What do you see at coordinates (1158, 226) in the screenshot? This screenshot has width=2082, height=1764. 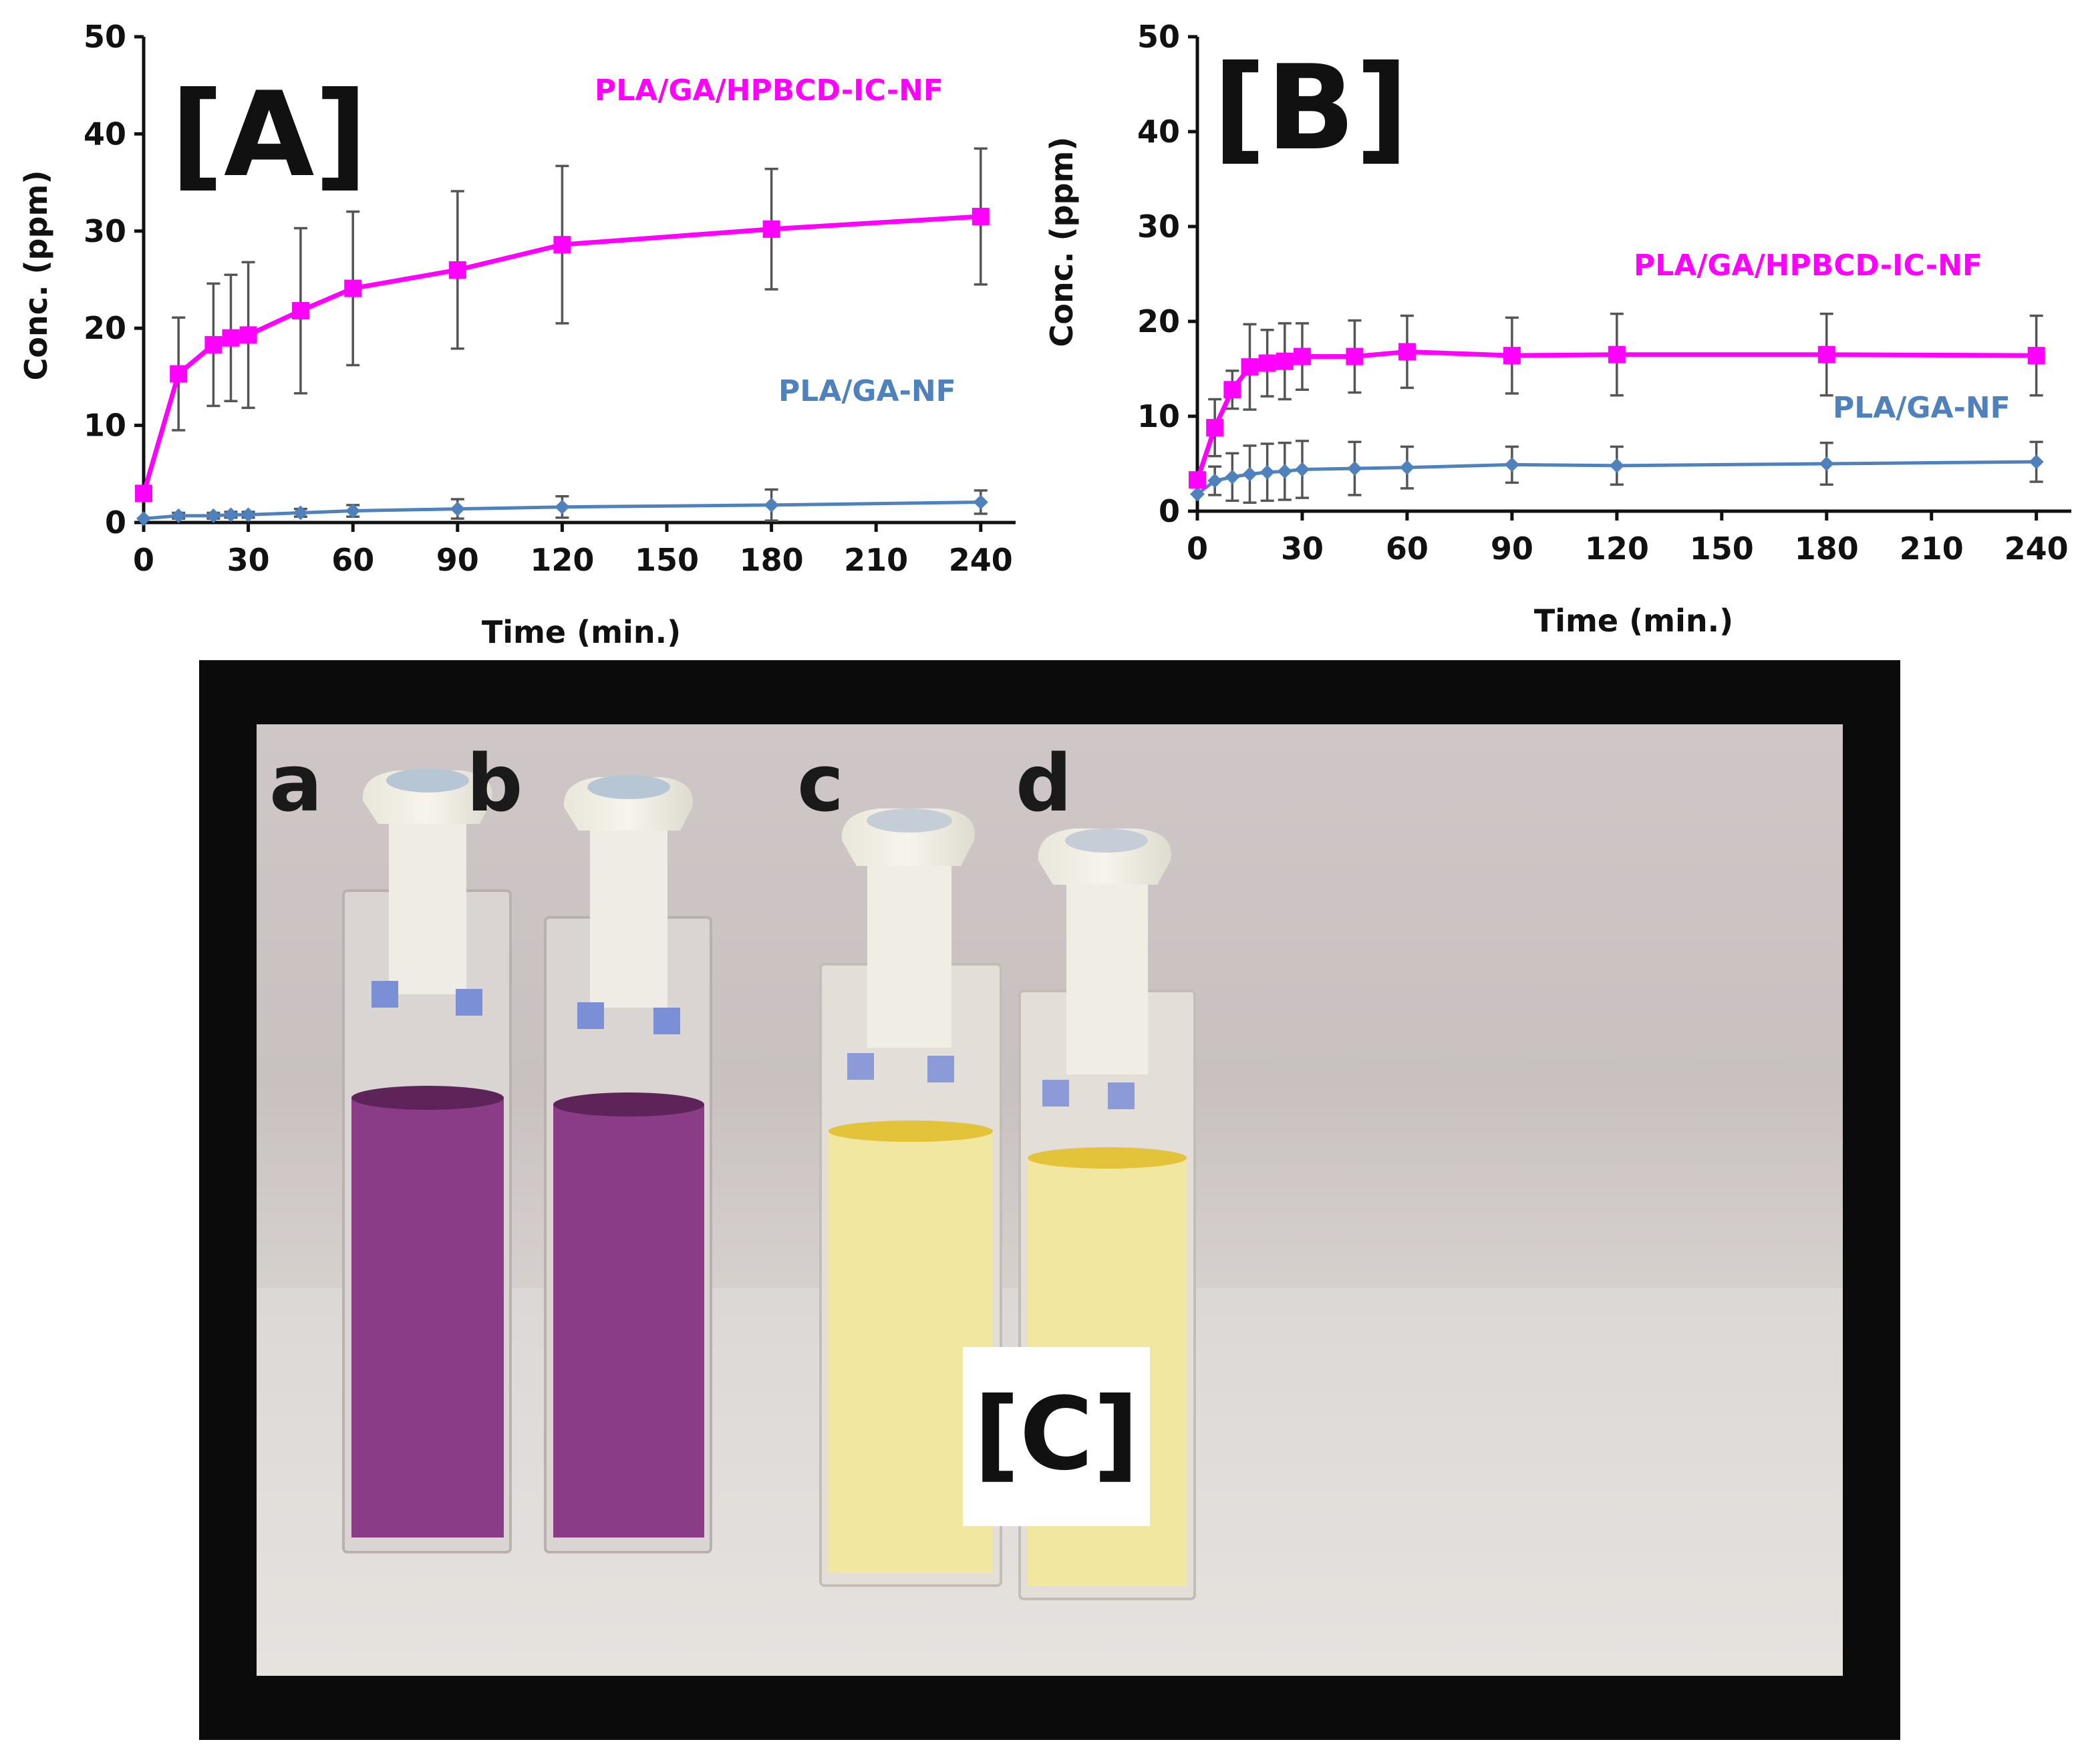 I see `y-tick-label-b: 30` at bounding box center [1158, 226].